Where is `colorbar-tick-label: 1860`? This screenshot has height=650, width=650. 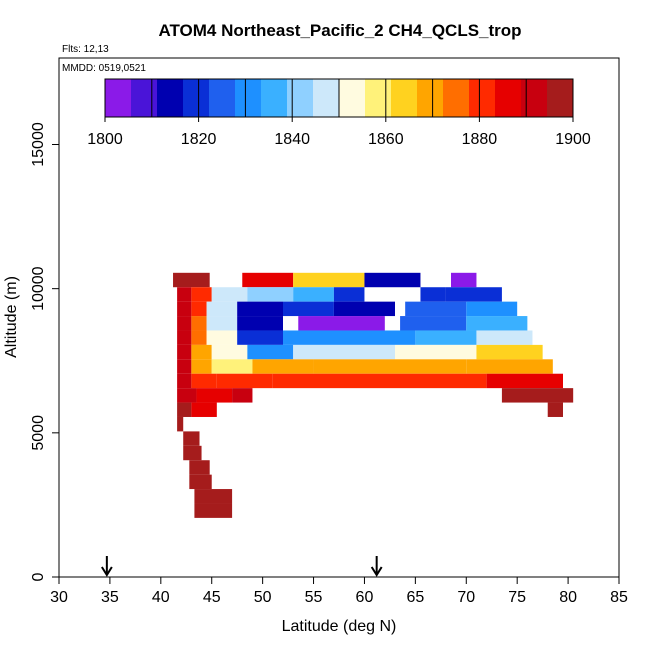
colorbar-tick-label: 1860 is located at coordinates (386, 139).